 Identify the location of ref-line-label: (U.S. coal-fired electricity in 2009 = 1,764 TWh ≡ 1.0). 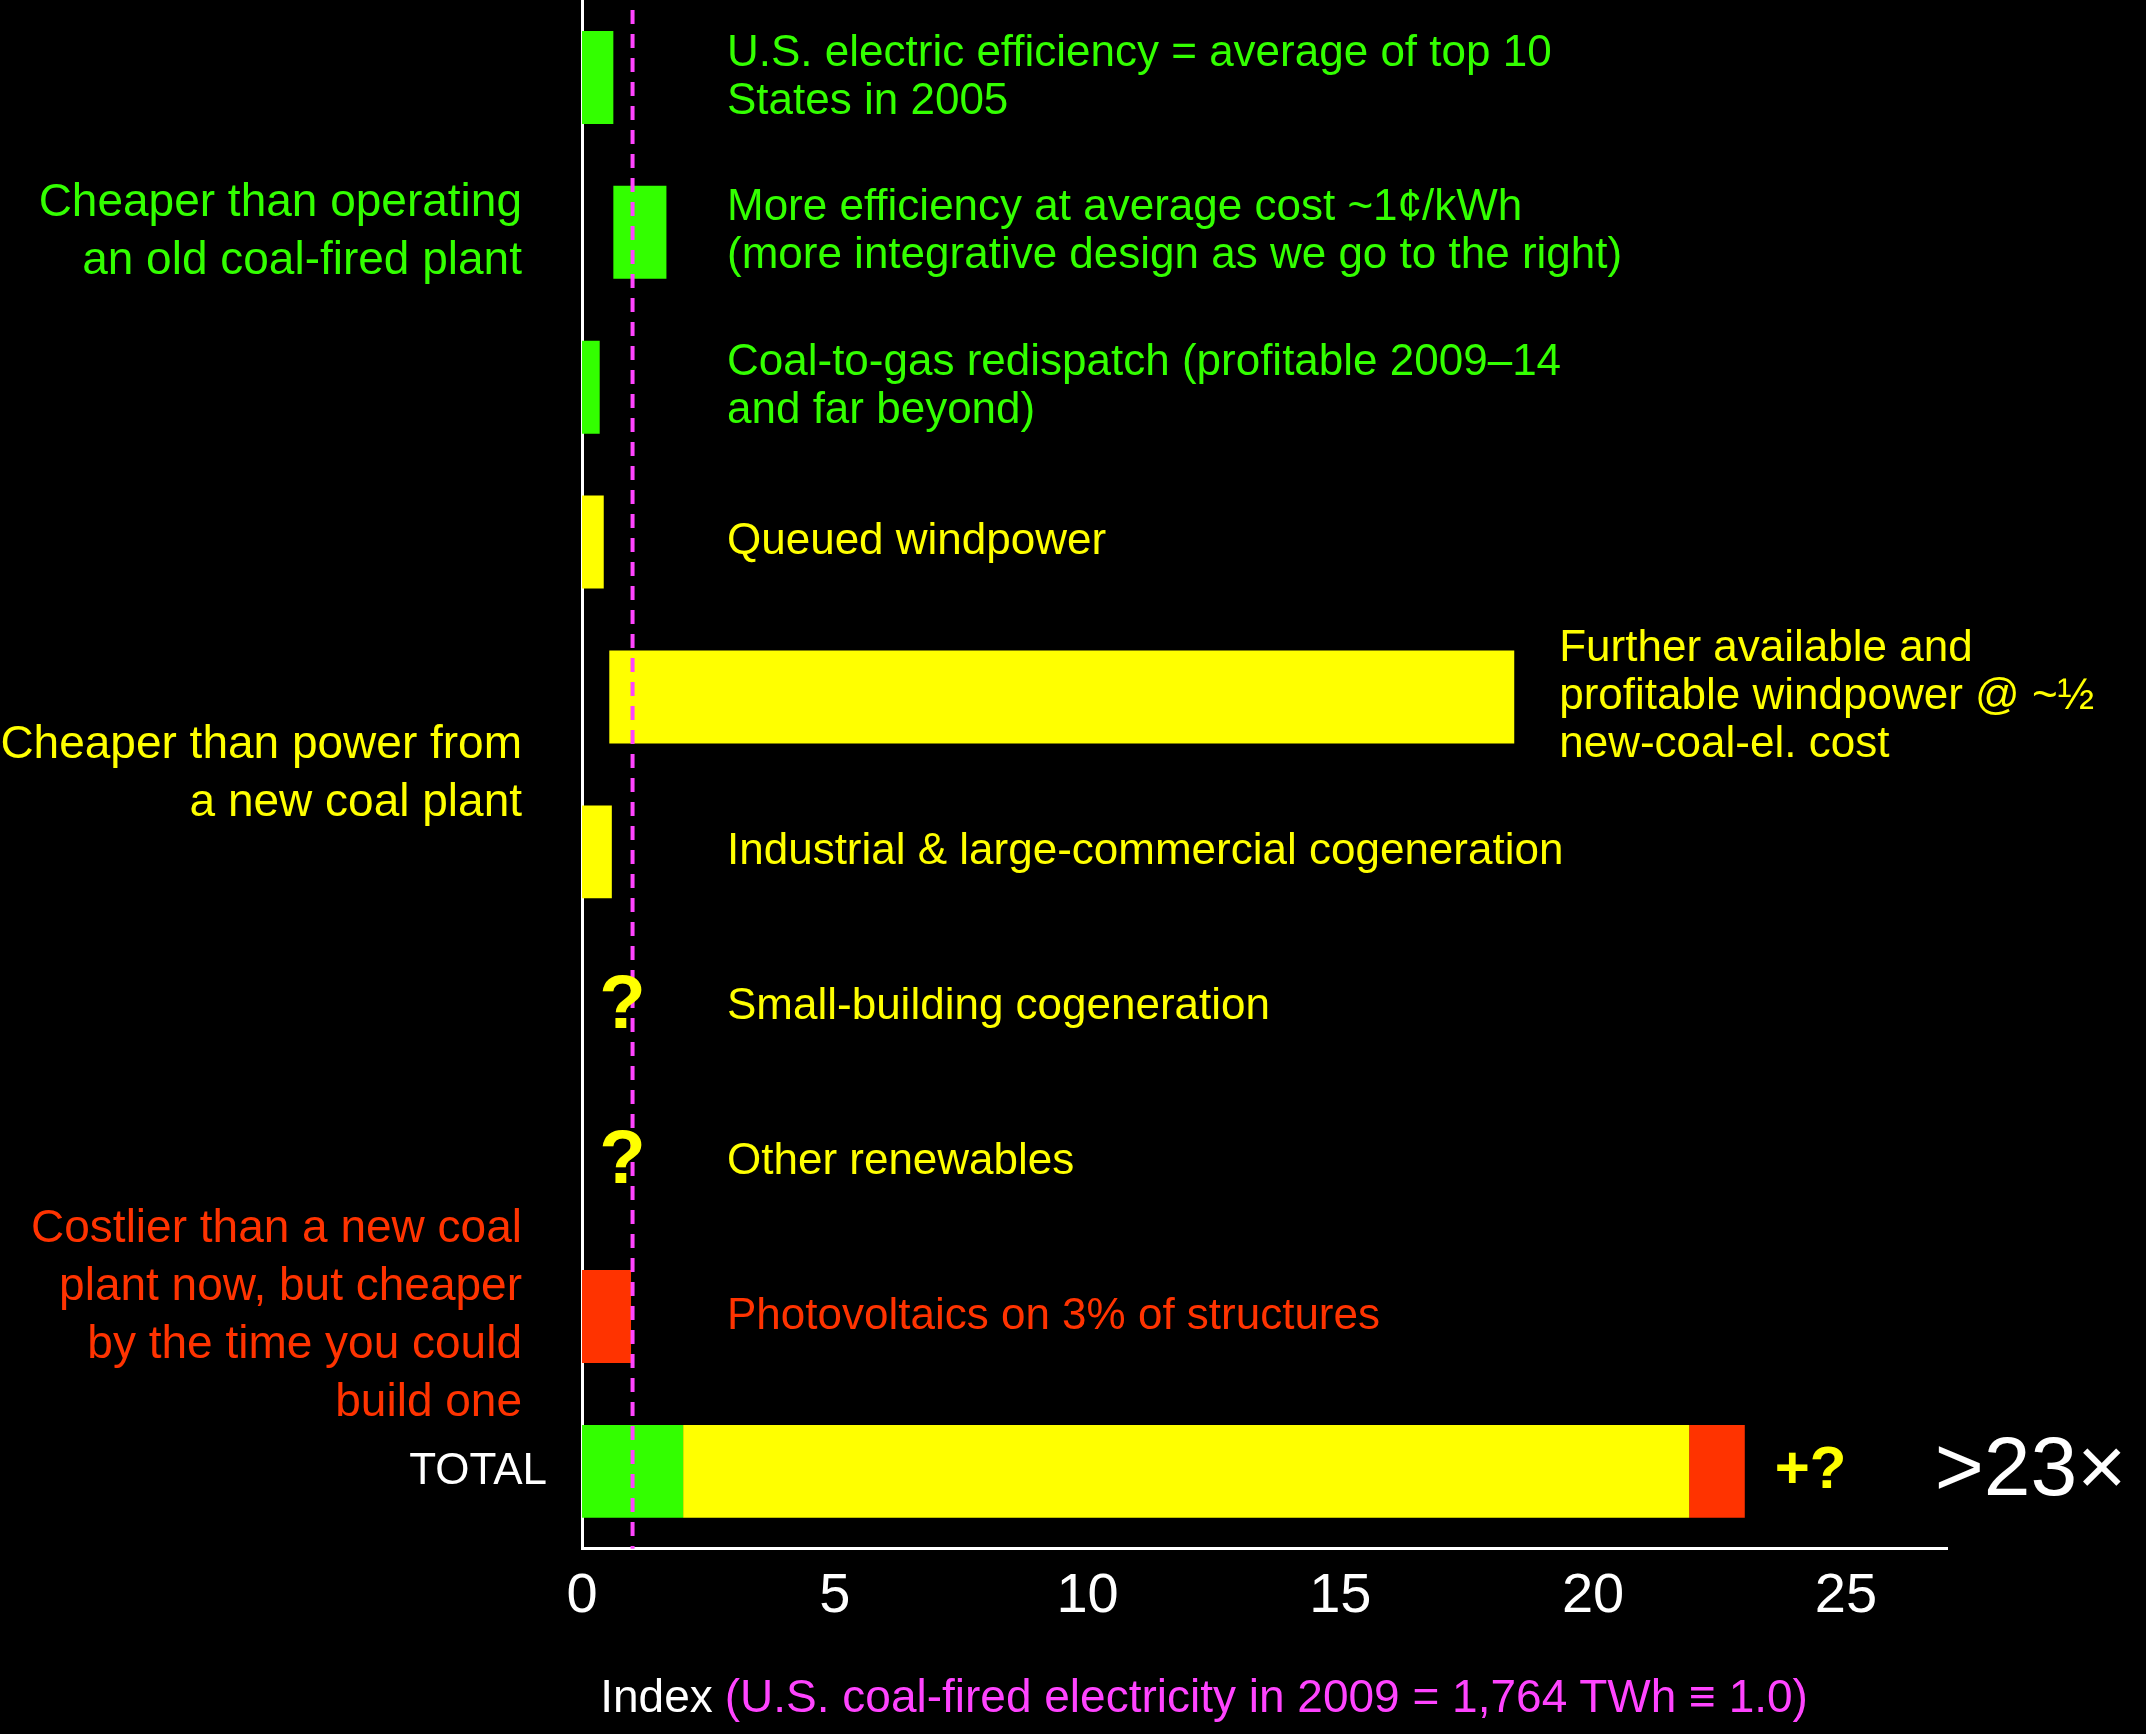
(1266, 1696).